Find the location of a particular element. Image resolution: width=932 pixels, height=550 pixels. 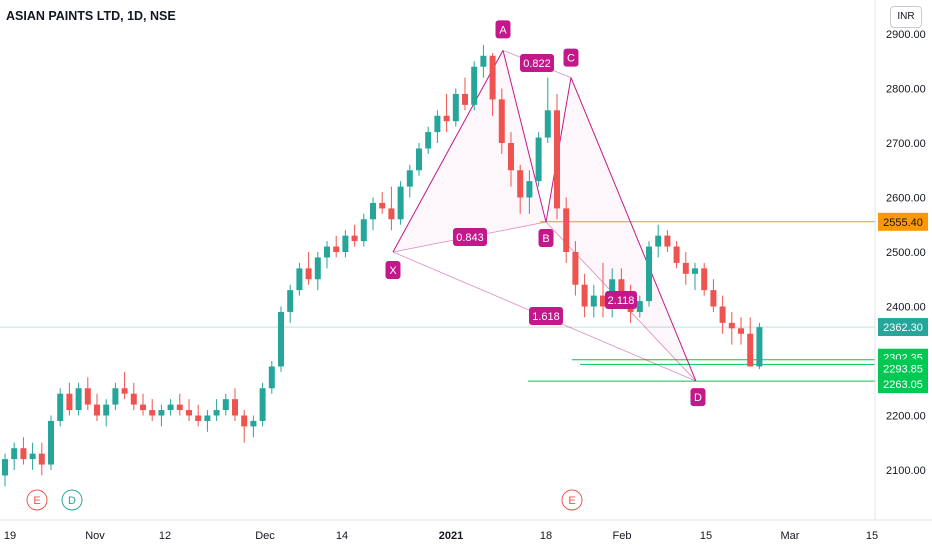

time-tick-label: 18 is located at coordinates (546, 536).